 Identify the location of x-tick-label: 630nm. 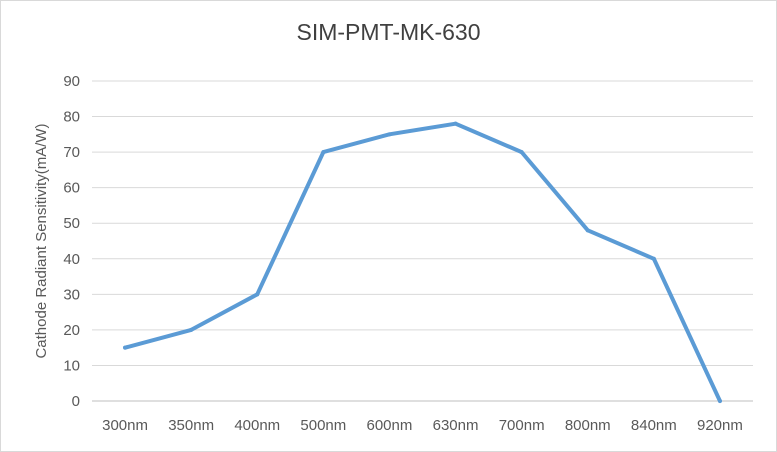
(456, 425).